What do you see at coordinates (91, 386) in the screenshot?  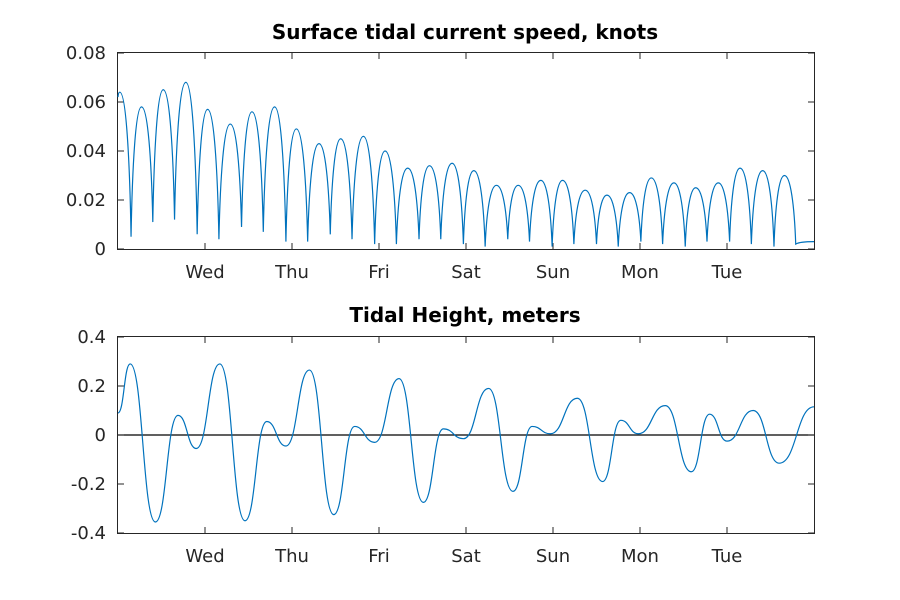 I see `height-y-tick-label: 0.2` at bounding box center [91, 386].